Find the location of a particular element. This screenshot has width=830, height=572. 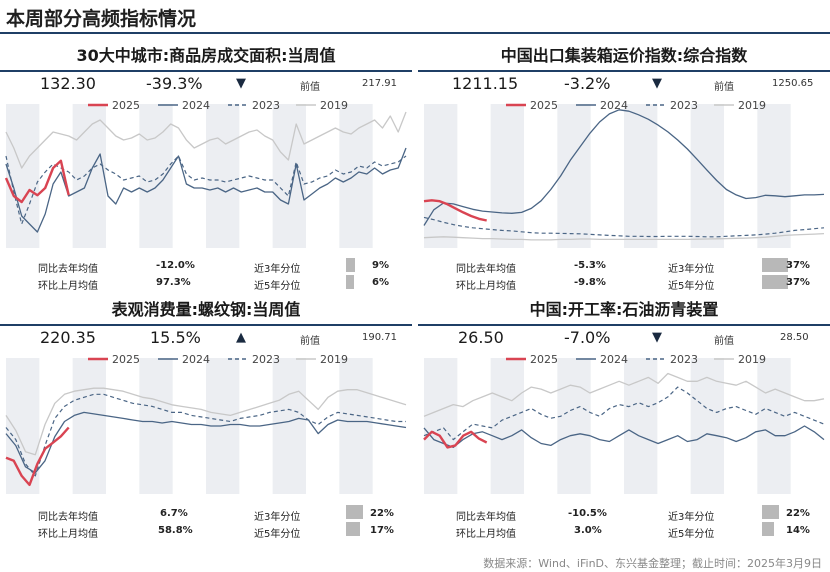

pct3y-value: 22% is located at coordinates (382, 513).